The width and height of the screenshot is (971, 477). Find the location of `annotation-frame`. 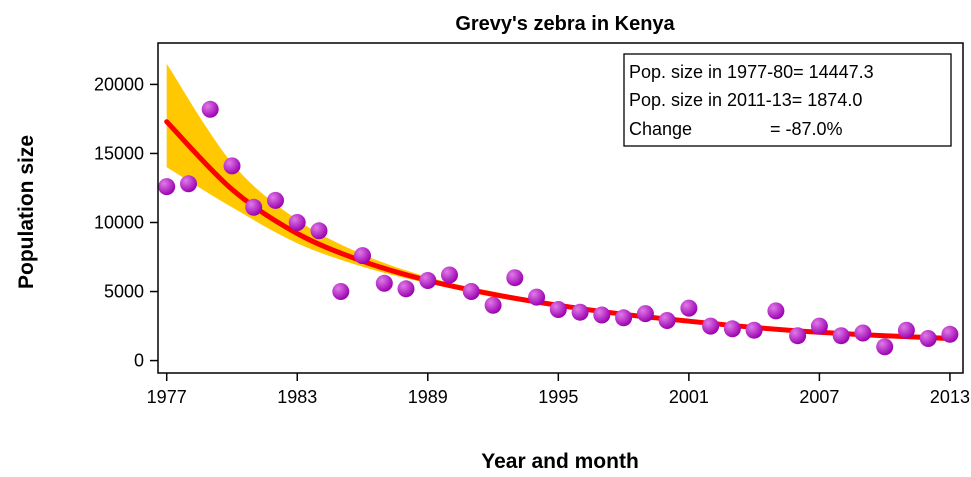

annotation-frame is located at coordinates (787, 100).